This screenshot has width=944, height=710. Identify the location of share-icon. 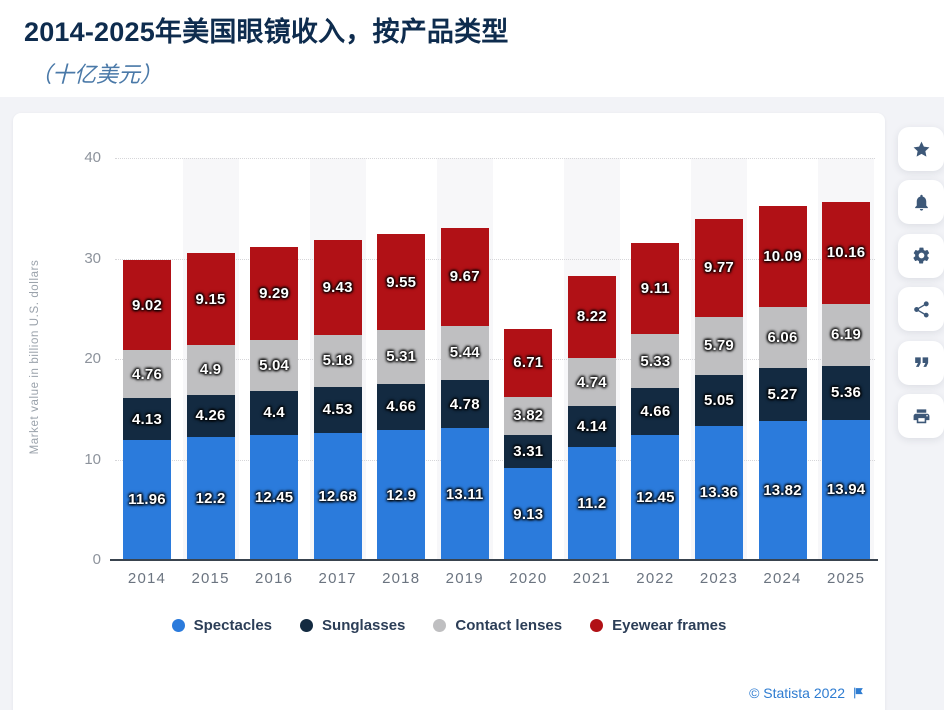
(921, 309).